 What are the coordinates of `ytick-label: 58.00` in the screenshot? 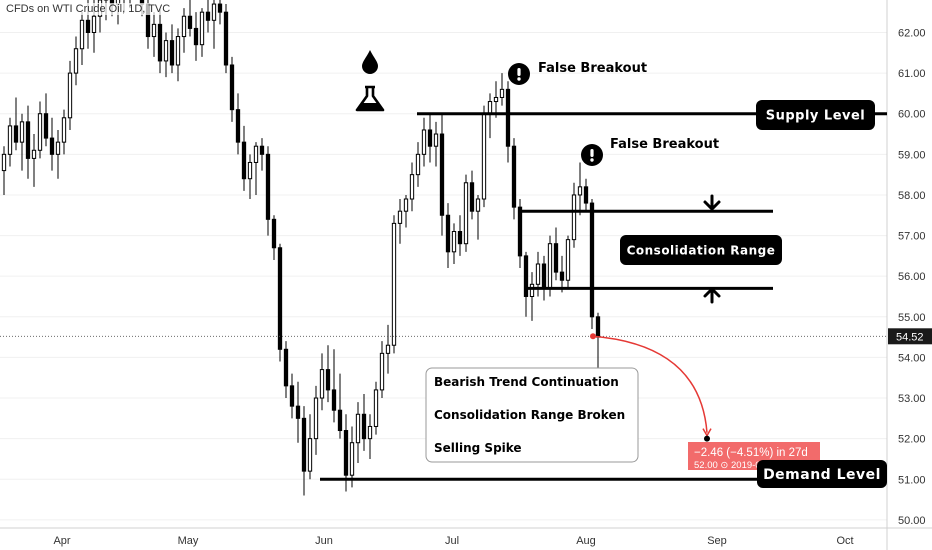 It's located at (912, 196).